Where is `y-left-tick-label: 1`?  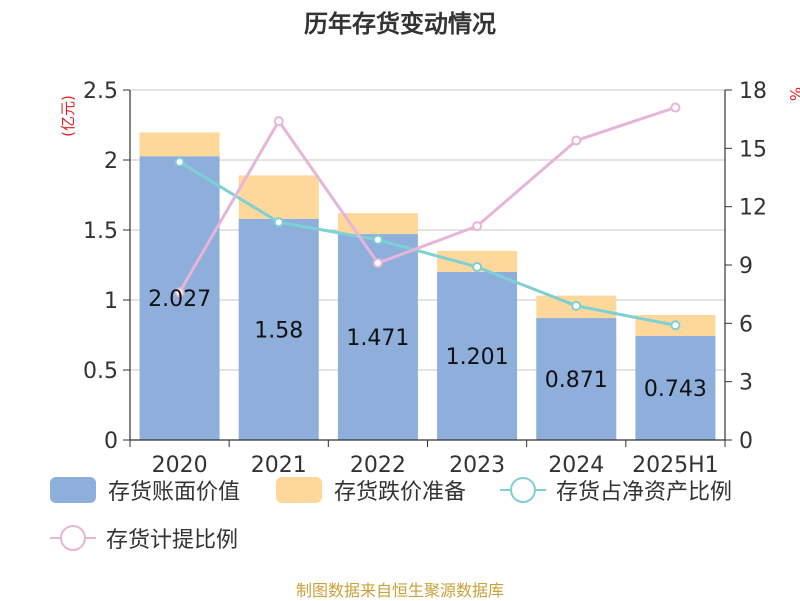 y-left-tick-label: 1 is located at coordinates (111, 301).